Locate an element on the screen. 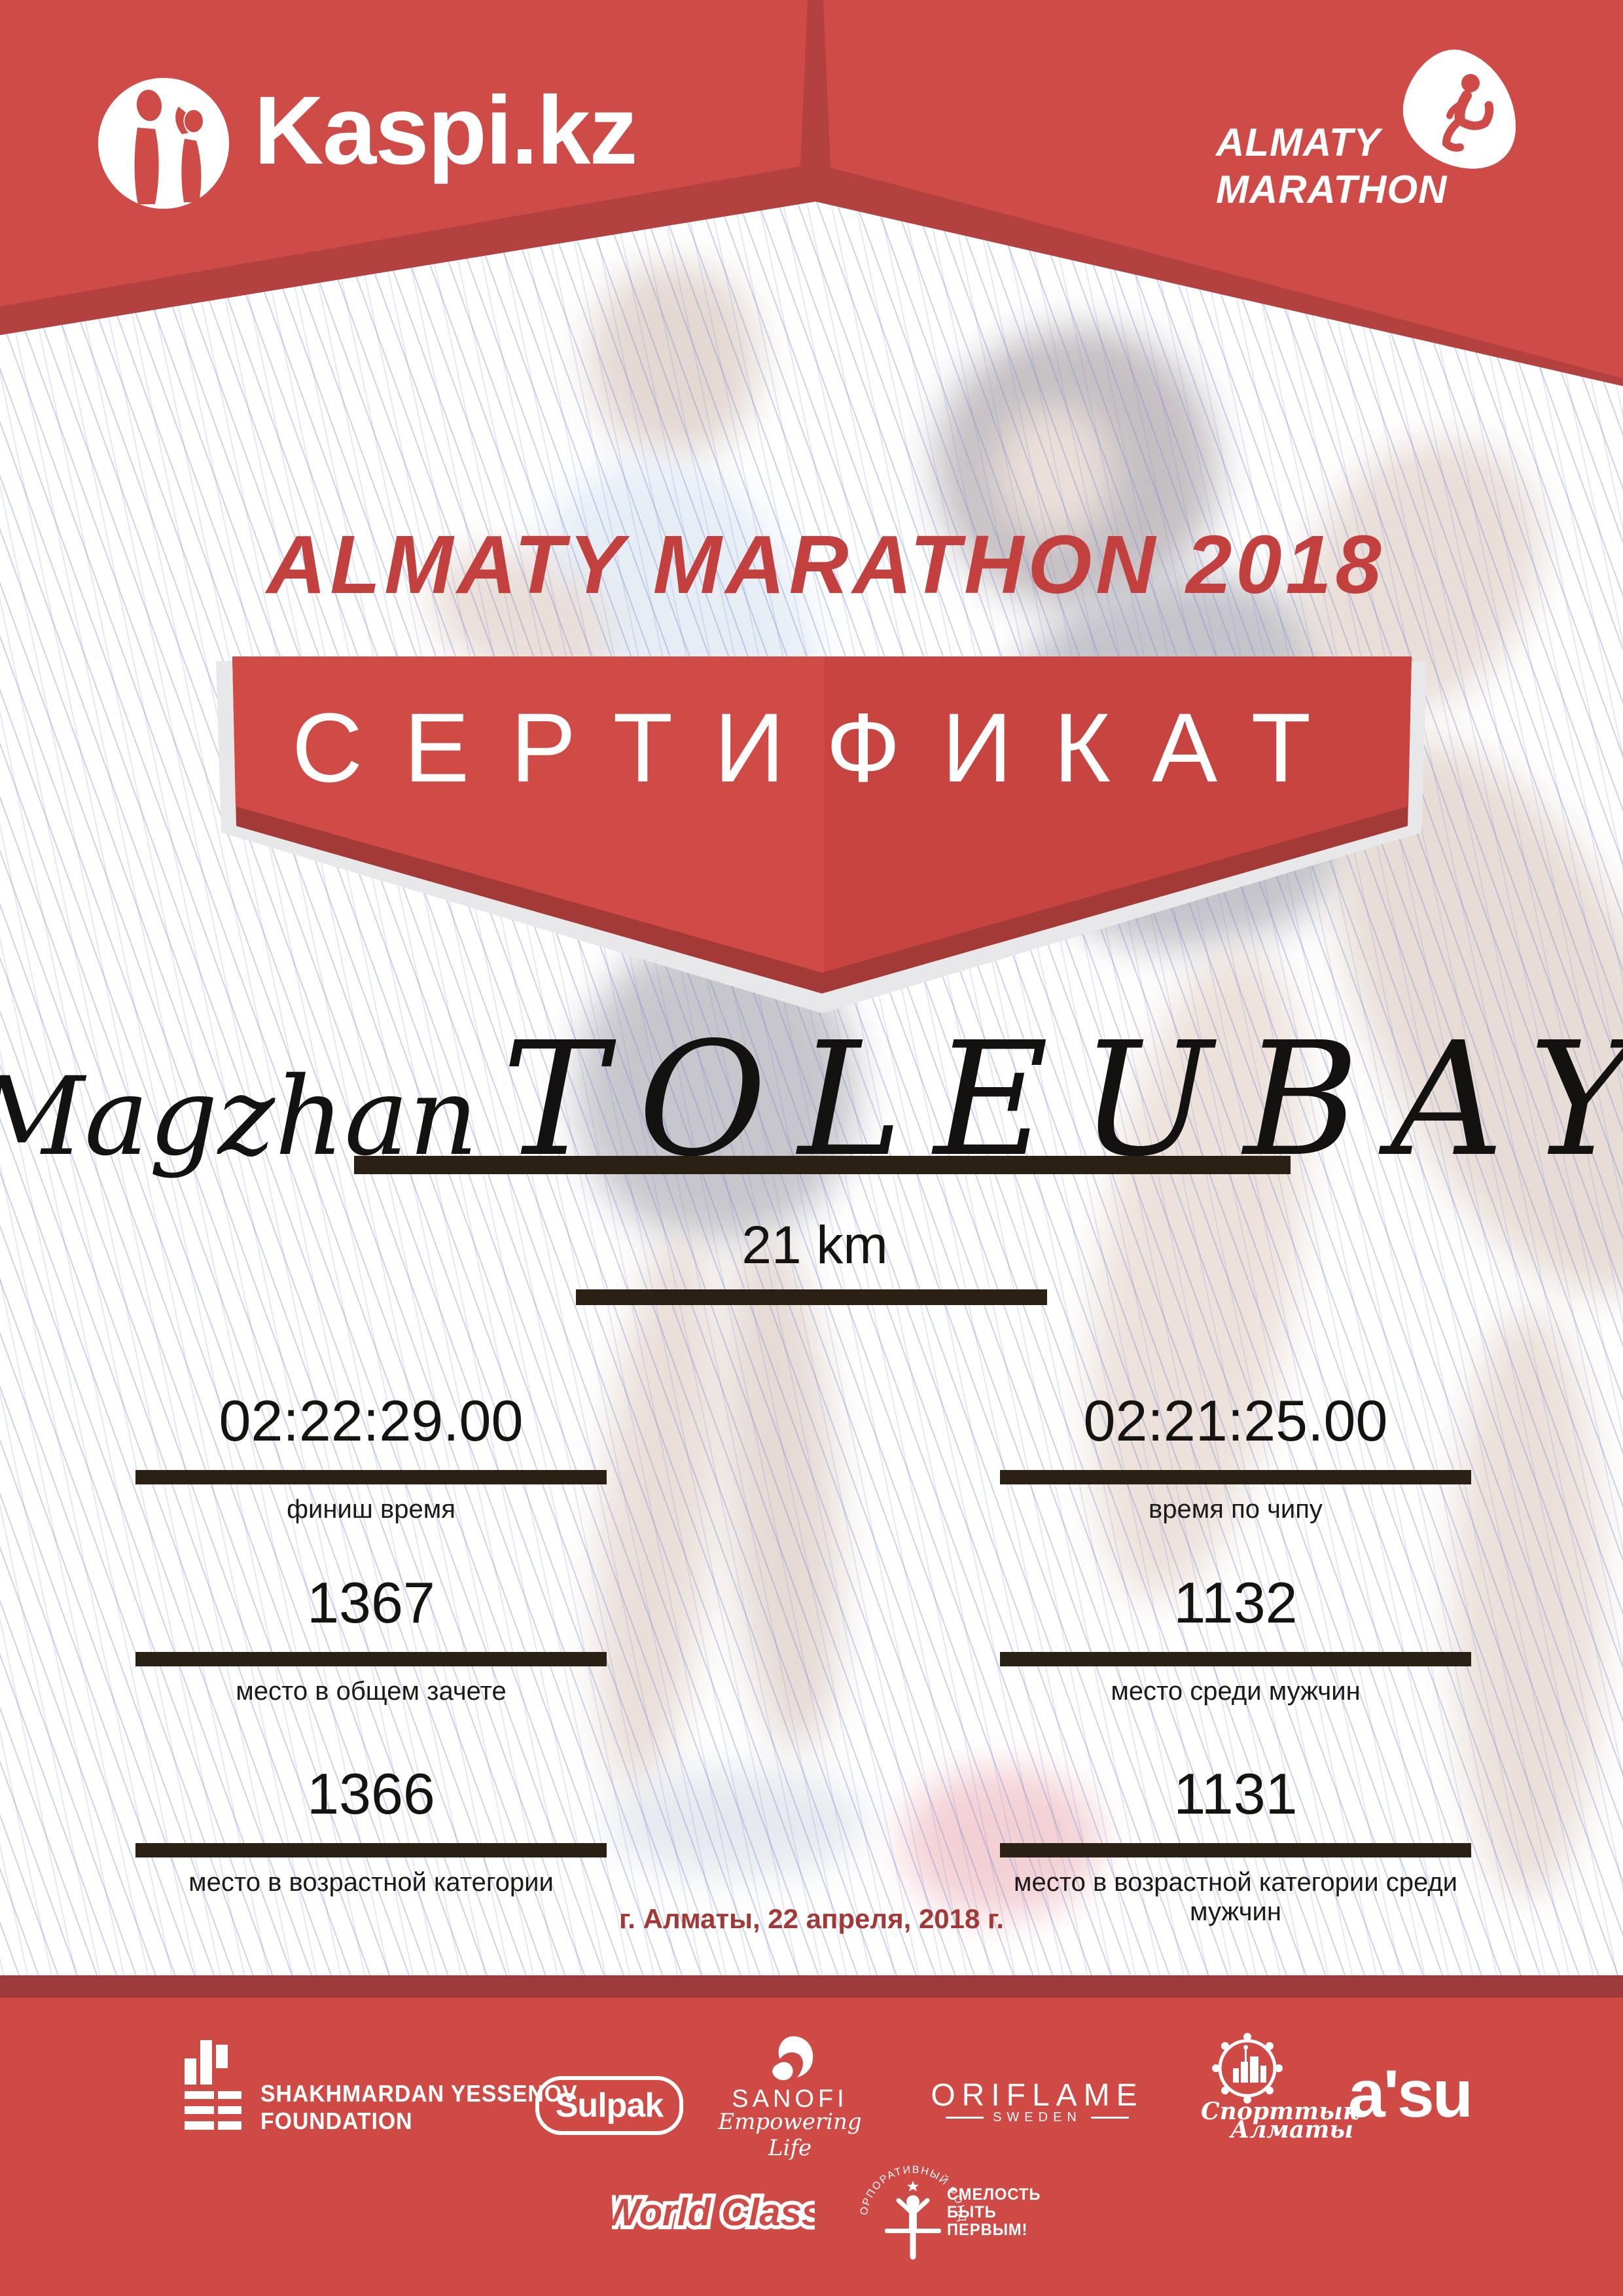 Image resolution: width=1623 pixels, height=2296 pixels. fund-slogan: СМЕЛОСТЬ БЫТЬ ПЕРВЫМ! is located at coordinates (994, 2212).